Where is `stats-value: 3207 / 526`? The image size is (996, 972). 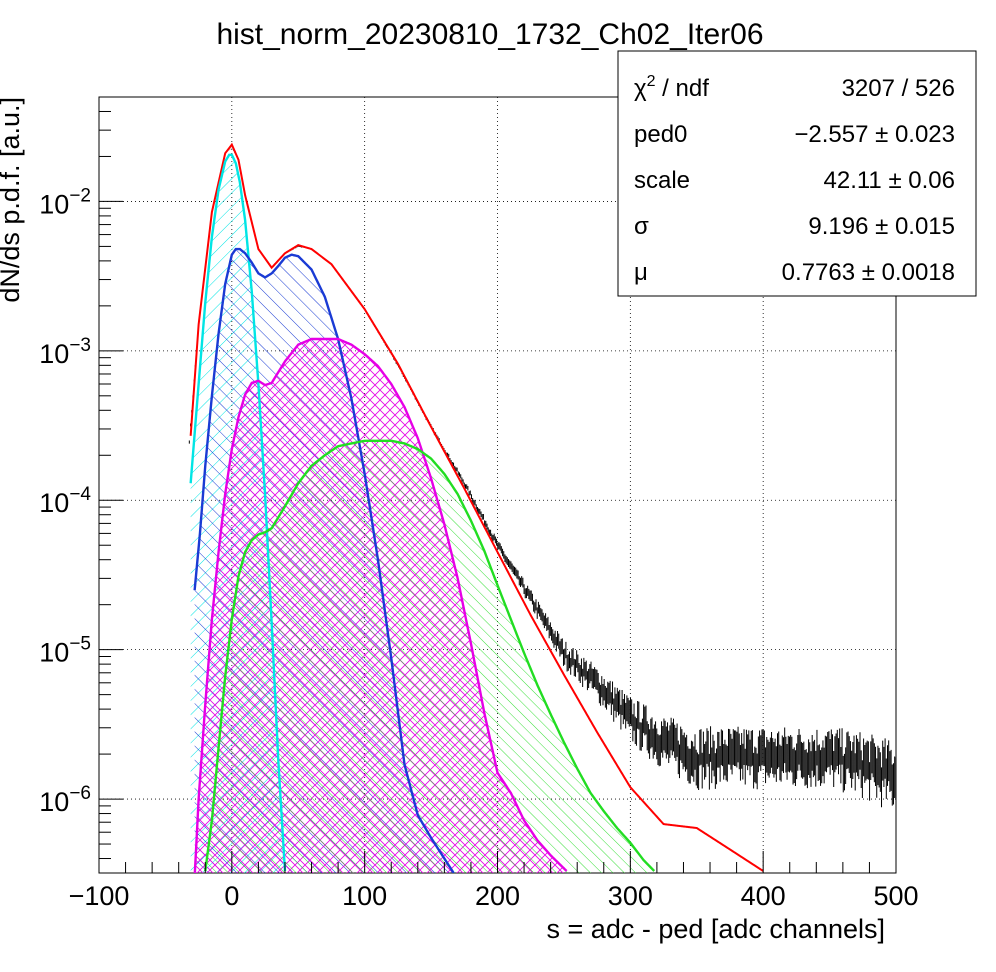
stats-value: 3207 / 526 is located at coordinates (898, 88).